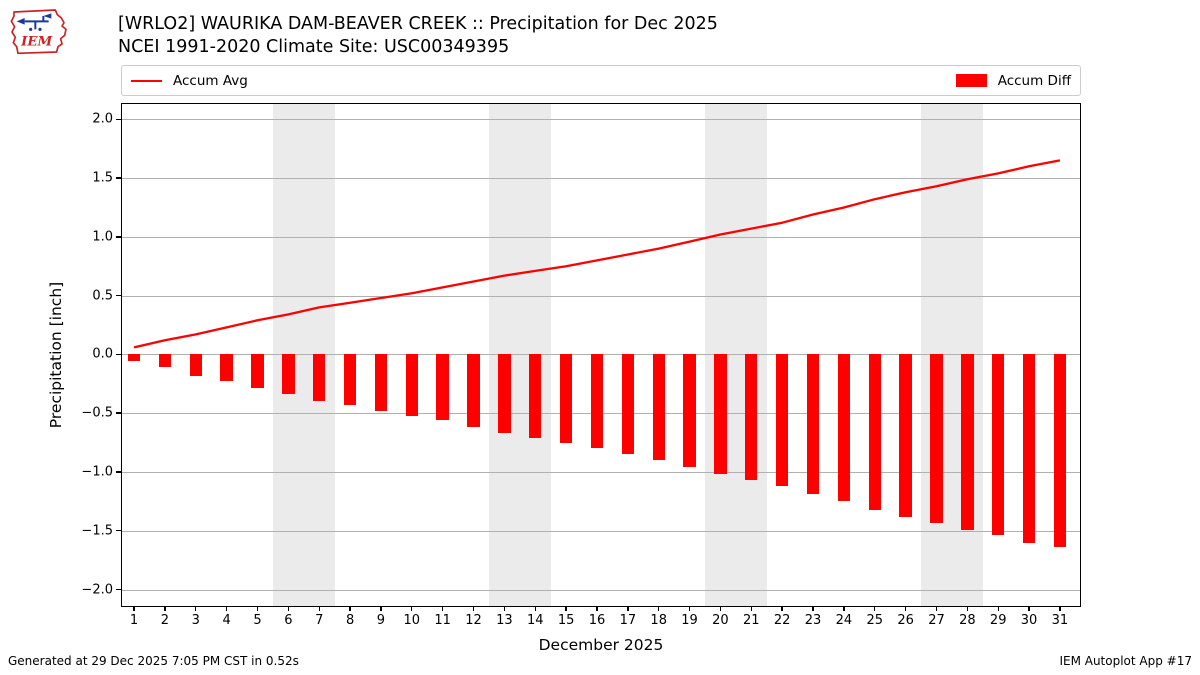  Describe the element at coordinates (1125, 661) in the screenshot. I see `app-credit: IEM Autoplot App #17` at that location.